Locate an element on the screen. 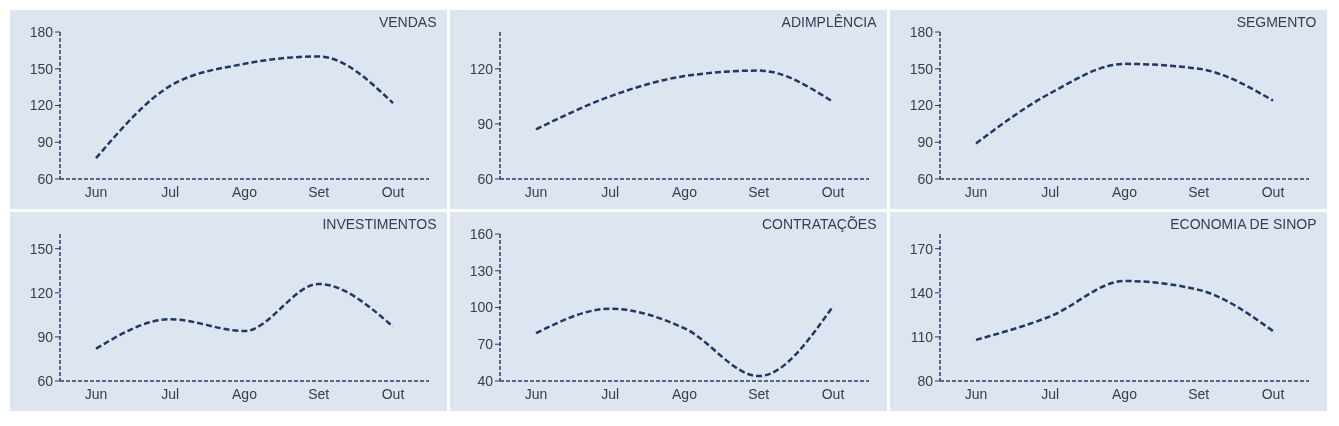  chart-title: ADIMPLÊNCIA is located at coordinates (829, 21).